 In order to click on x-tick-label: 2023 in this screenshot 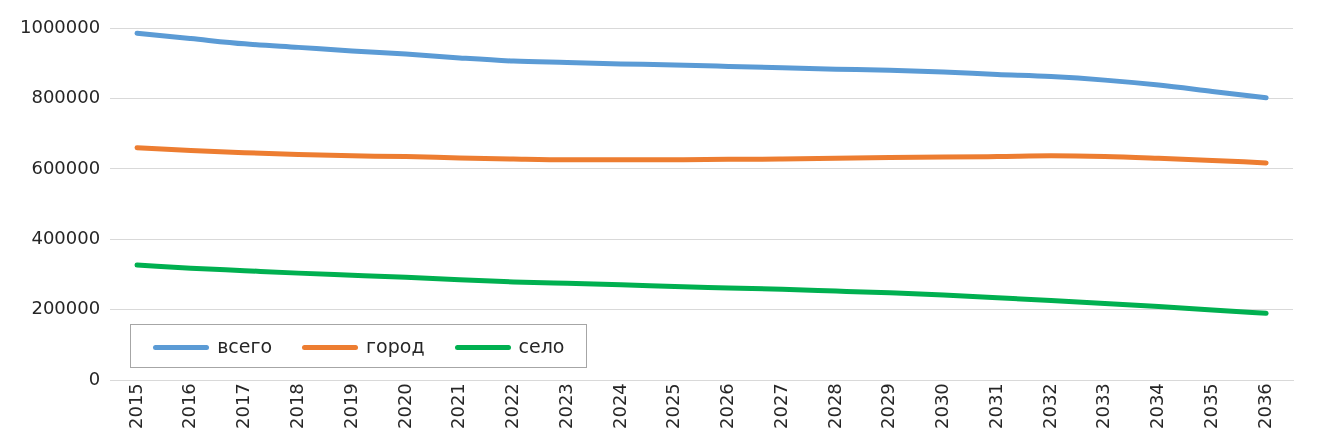, I will do `click(565, 406)`.